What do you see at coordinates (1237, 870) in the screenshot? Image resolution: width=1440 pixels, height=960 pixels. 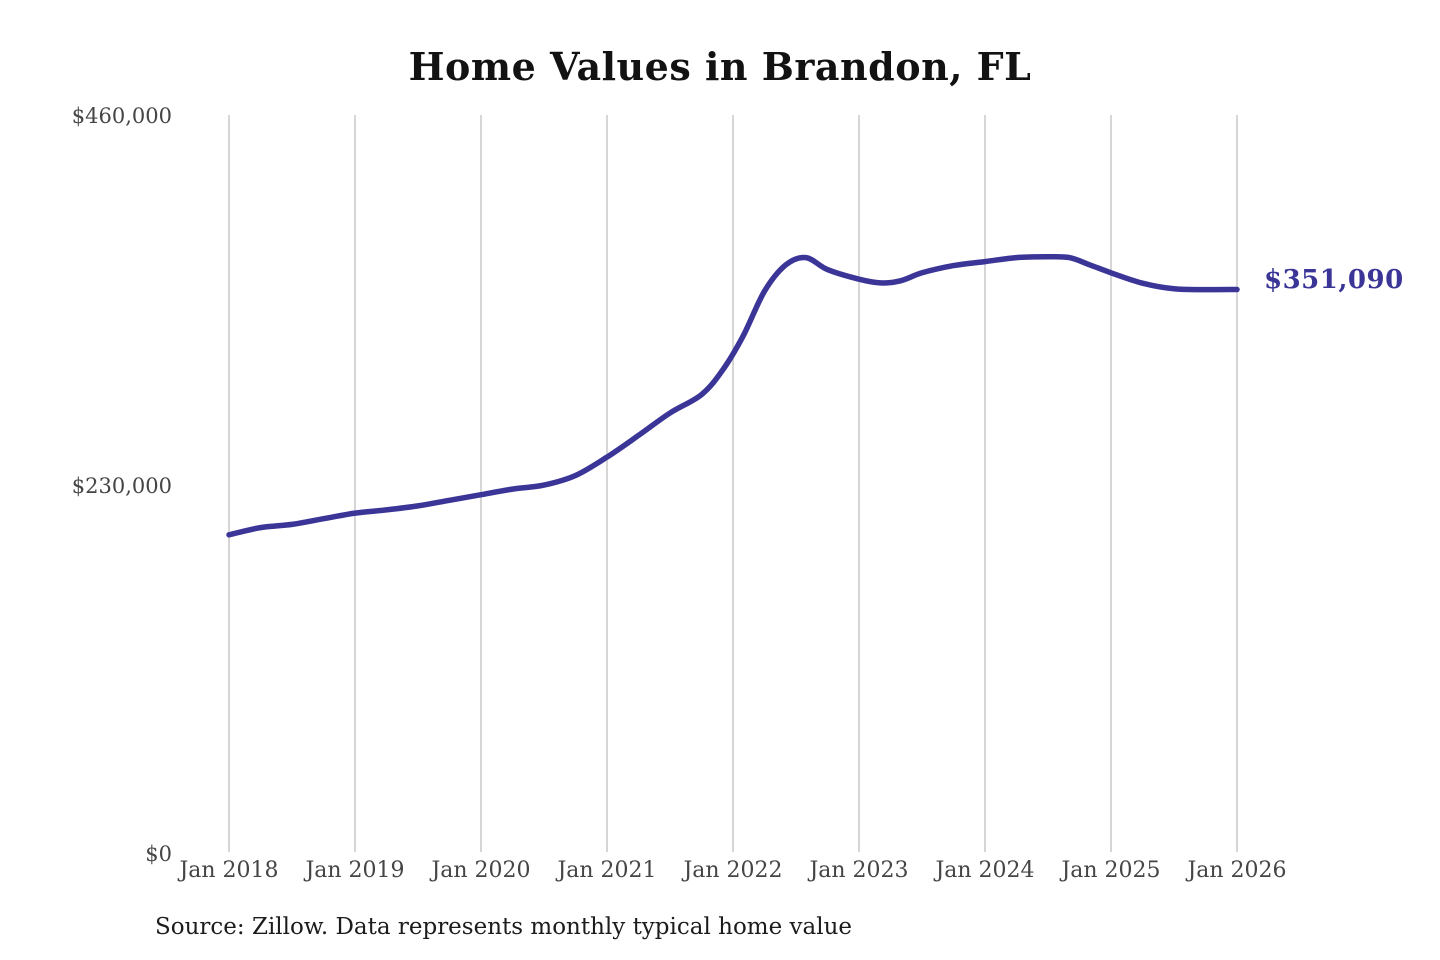 I see `x-axis-tick-jan-2026: Jan 2026` at bounding box center [1237, 870].